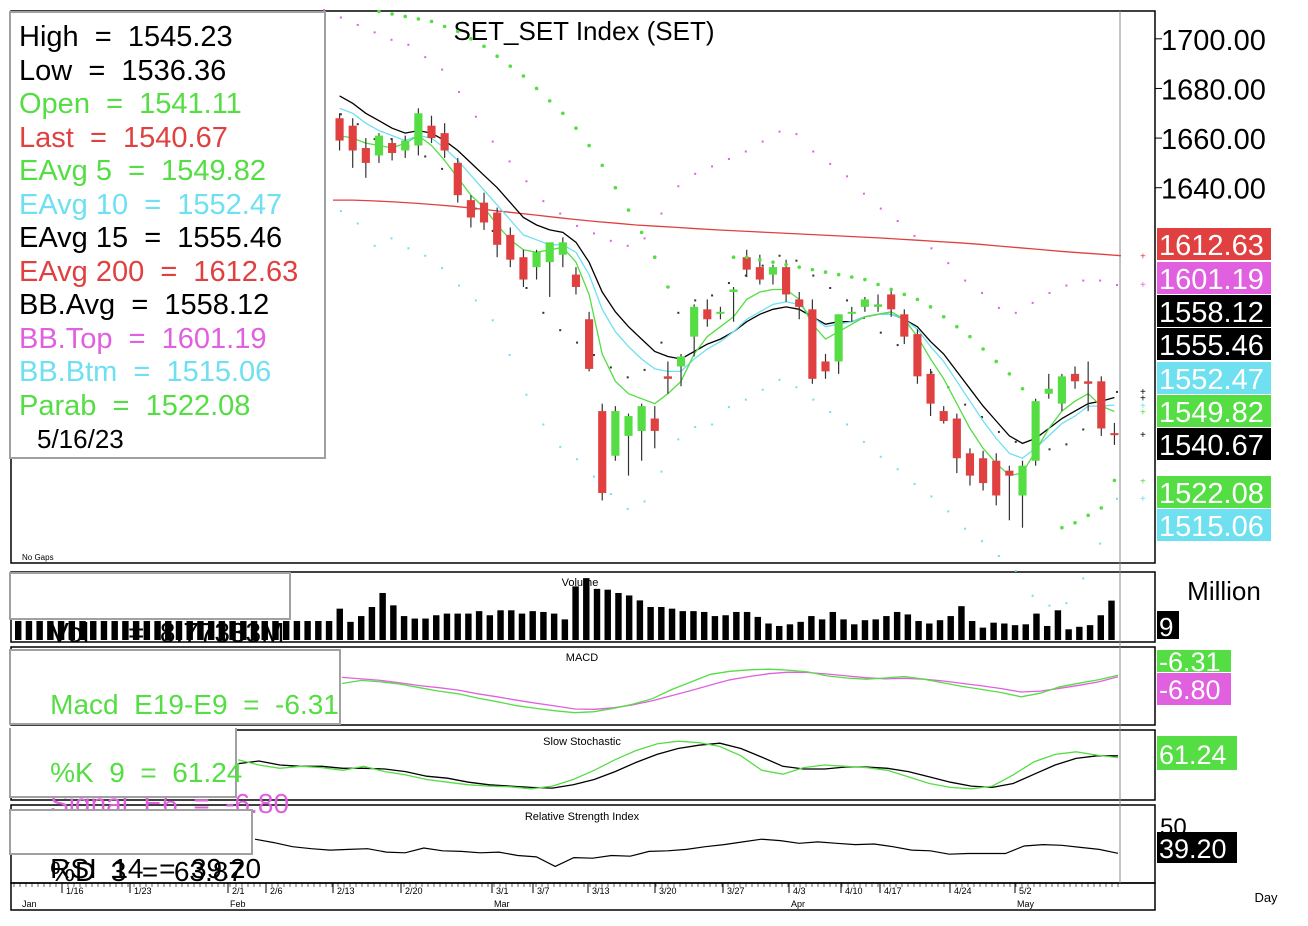 This screenshot has width=1308, height=926. I want to click on no-gaps-label: No Gaps, so click(38, 557).